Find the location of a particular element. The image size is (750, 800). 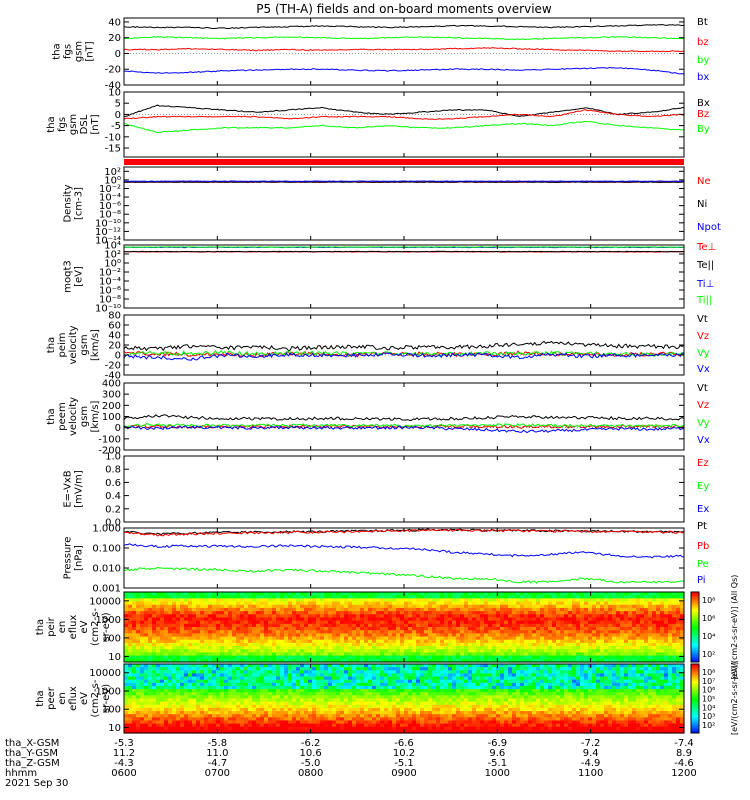

legend-Ne: Ne is located at coordinates (704, 181).